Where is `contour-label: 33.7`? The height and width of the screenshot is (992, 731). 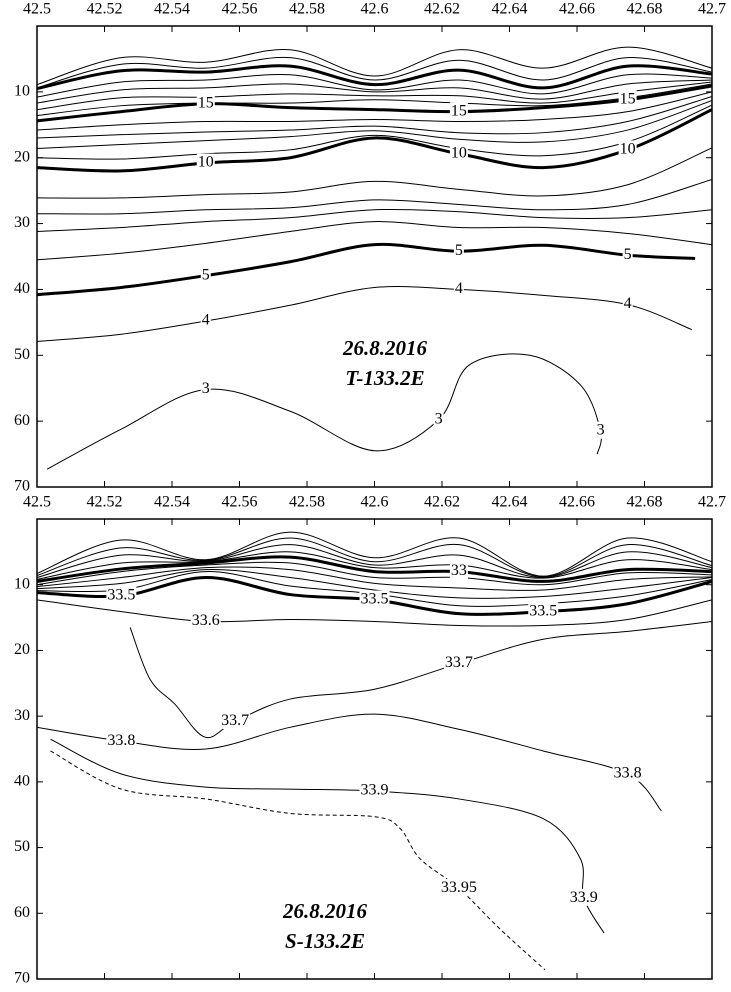 contour-label: 33.7 is located at coordinates (235, 720).